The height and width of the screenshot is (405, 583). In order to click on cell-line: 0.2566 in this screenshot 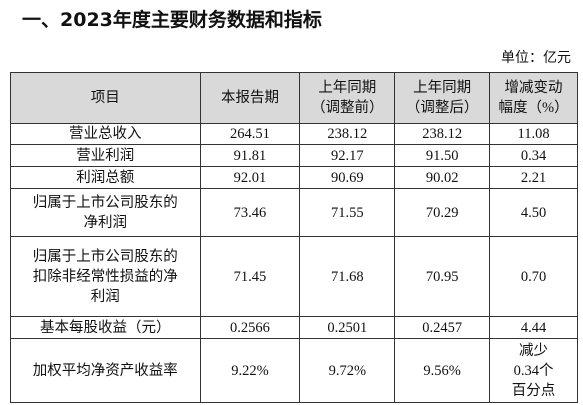, I will do `click(250, 327)`.